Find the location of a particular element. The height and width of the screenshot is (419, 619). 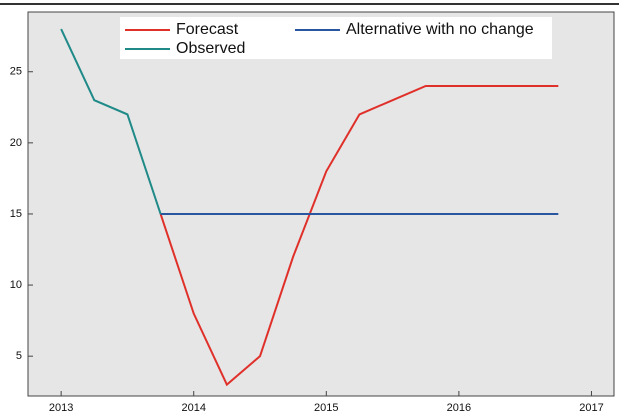

legend is located at coordinates (336, 38).